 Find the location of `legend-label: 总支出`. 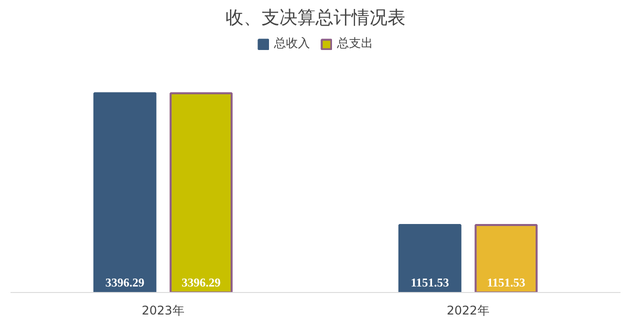

legend-label: 总支出 is located at coordinates (355, 43).